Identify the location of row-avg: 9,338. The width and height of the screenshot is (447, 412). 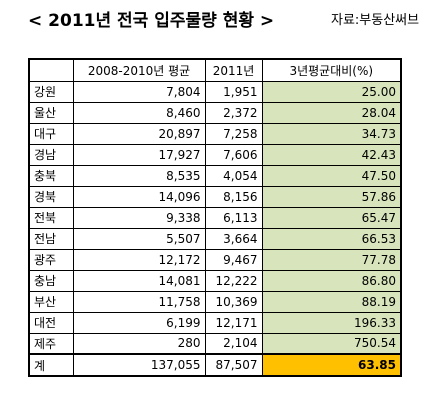
(139, 217).